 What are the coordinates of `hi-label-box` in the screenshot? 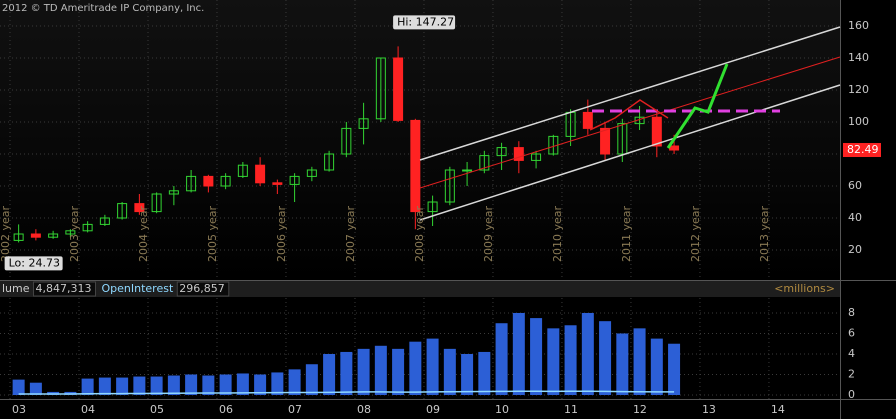 It's located at (424, 22).